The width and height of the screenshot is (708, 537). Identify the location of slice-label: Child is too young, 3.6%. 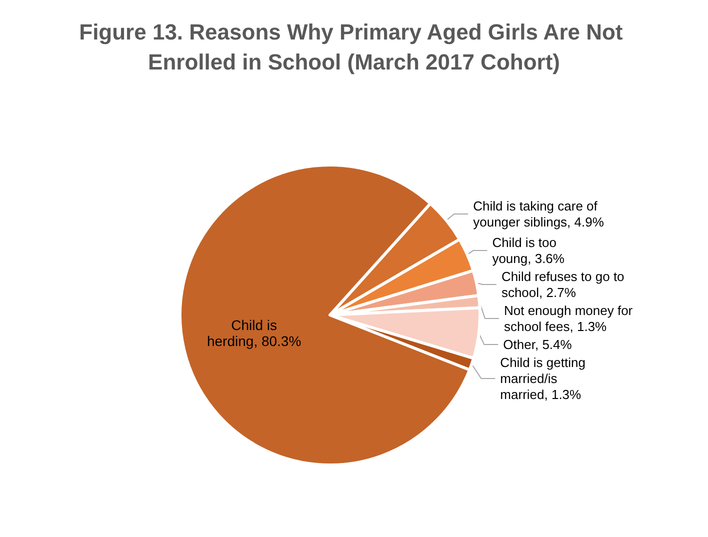
(528, 250).